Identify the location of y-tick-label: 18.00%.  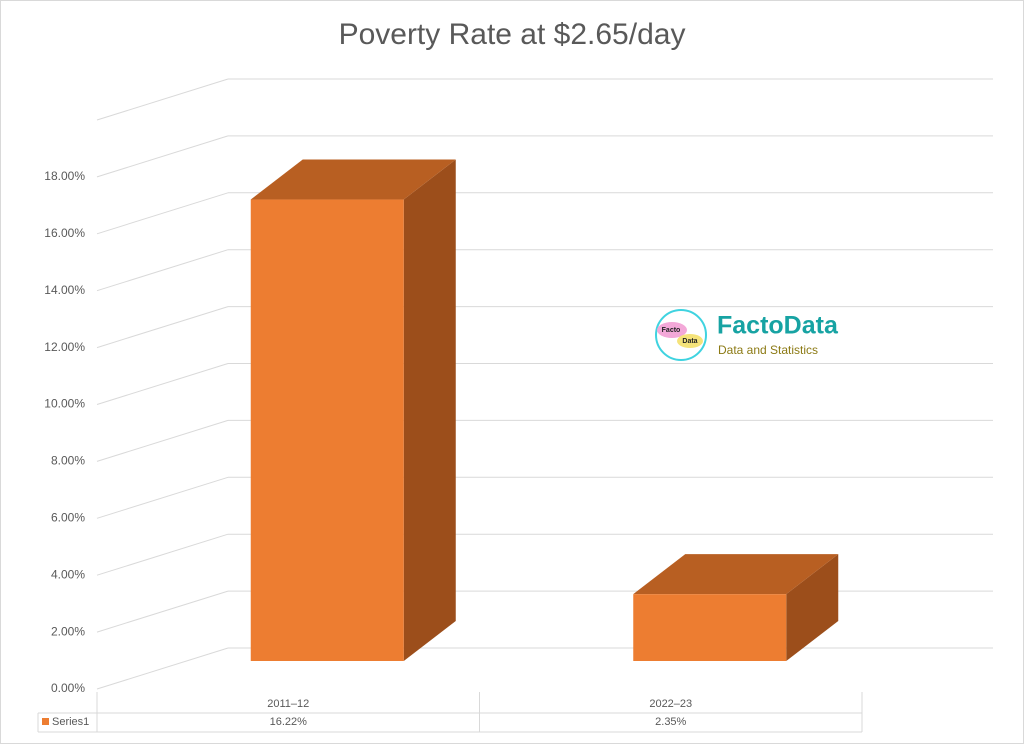
(64, 176).